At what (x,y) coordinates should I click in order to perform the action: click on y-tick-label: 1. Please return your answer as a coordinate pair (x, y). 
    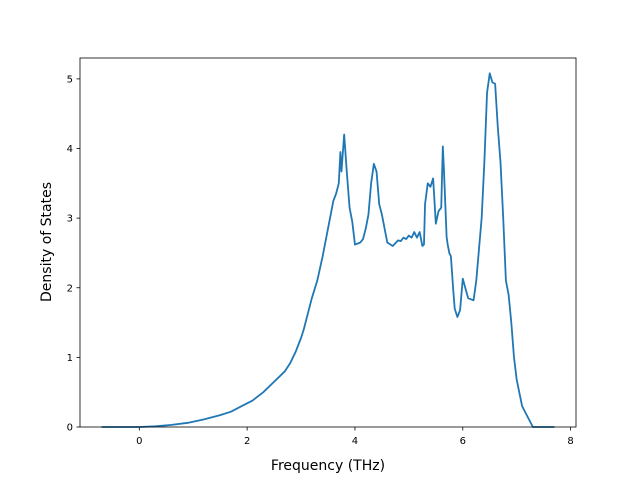
    Looking at the image, I should click on (70, 358).